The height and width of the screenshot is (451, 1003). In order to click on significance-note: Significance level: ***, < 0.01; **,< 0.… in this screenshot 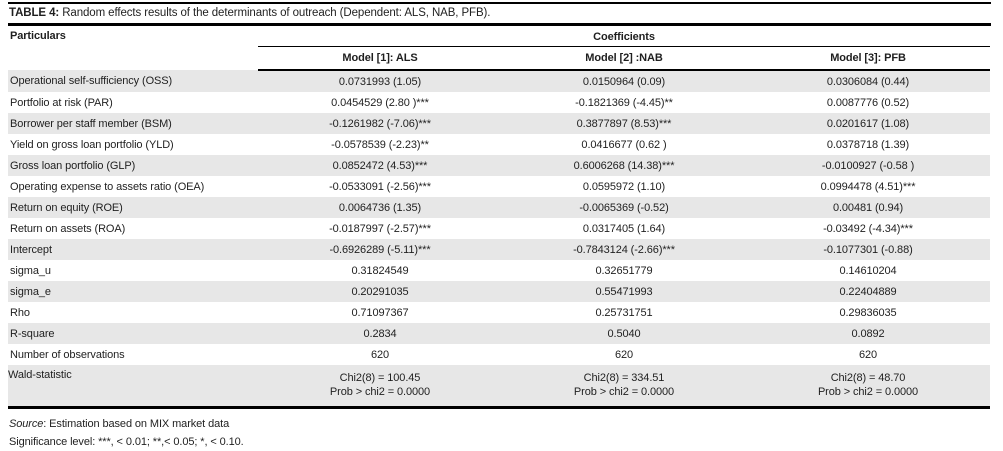, I will do `click(126, 442)`.